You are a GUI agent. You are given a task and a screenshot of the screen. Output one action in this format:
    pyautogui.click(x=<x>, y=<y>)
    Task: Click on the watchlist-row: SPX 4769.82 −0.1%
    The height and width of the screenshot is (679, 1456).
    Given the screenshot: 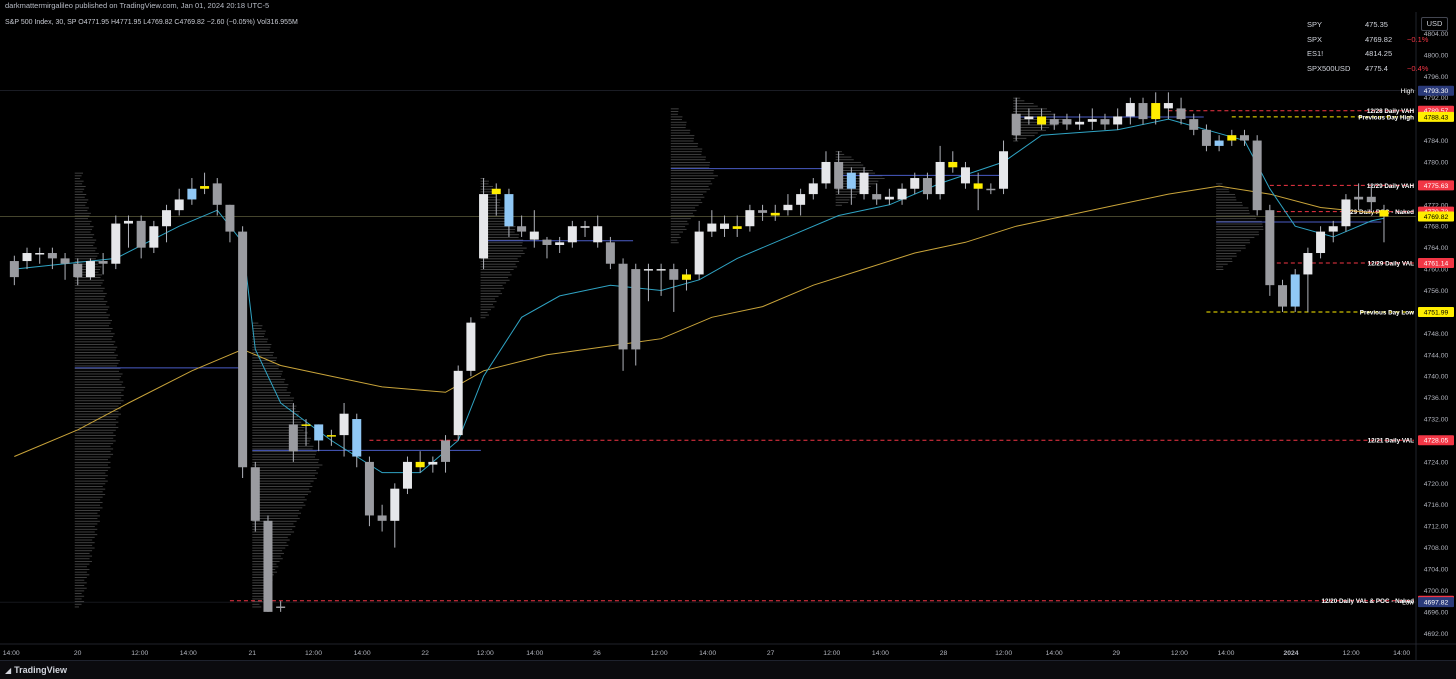 What is the action you would take?
    pyautogui.click(x=1373, y=40)
    